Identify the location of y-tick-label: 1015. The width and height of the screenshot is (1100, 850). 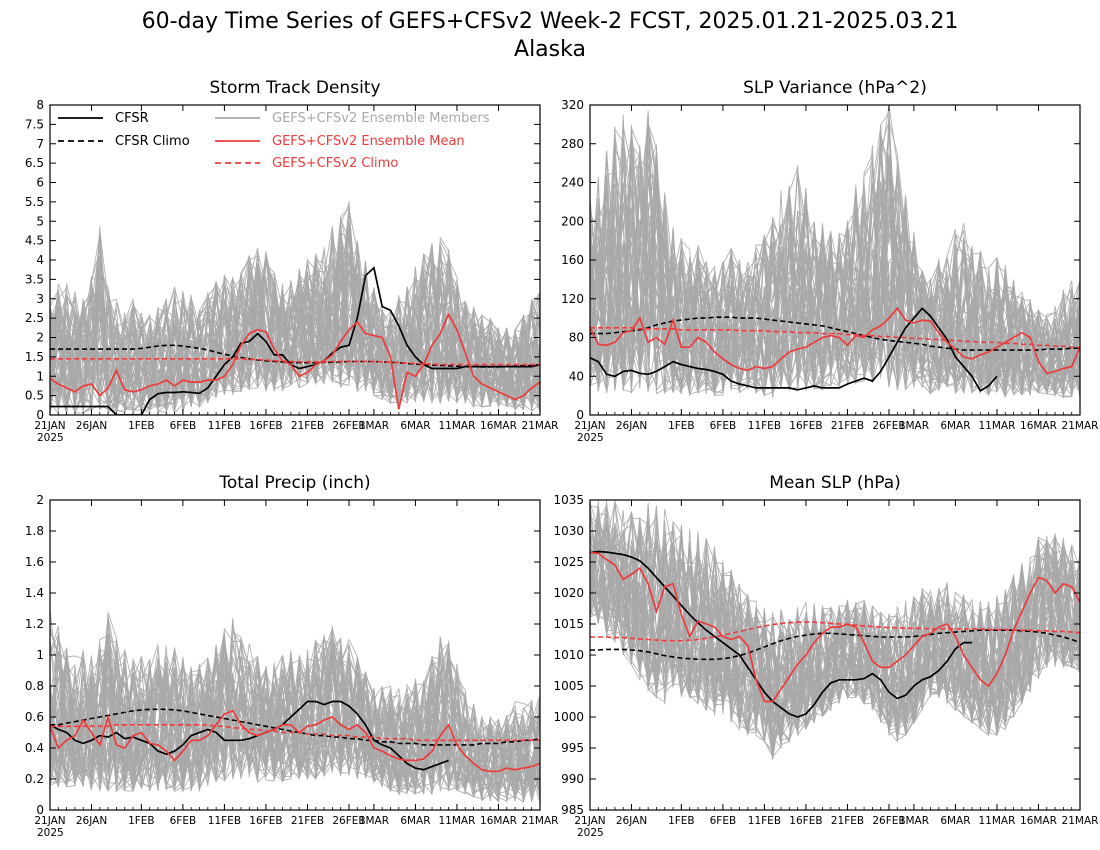
(568, 624).